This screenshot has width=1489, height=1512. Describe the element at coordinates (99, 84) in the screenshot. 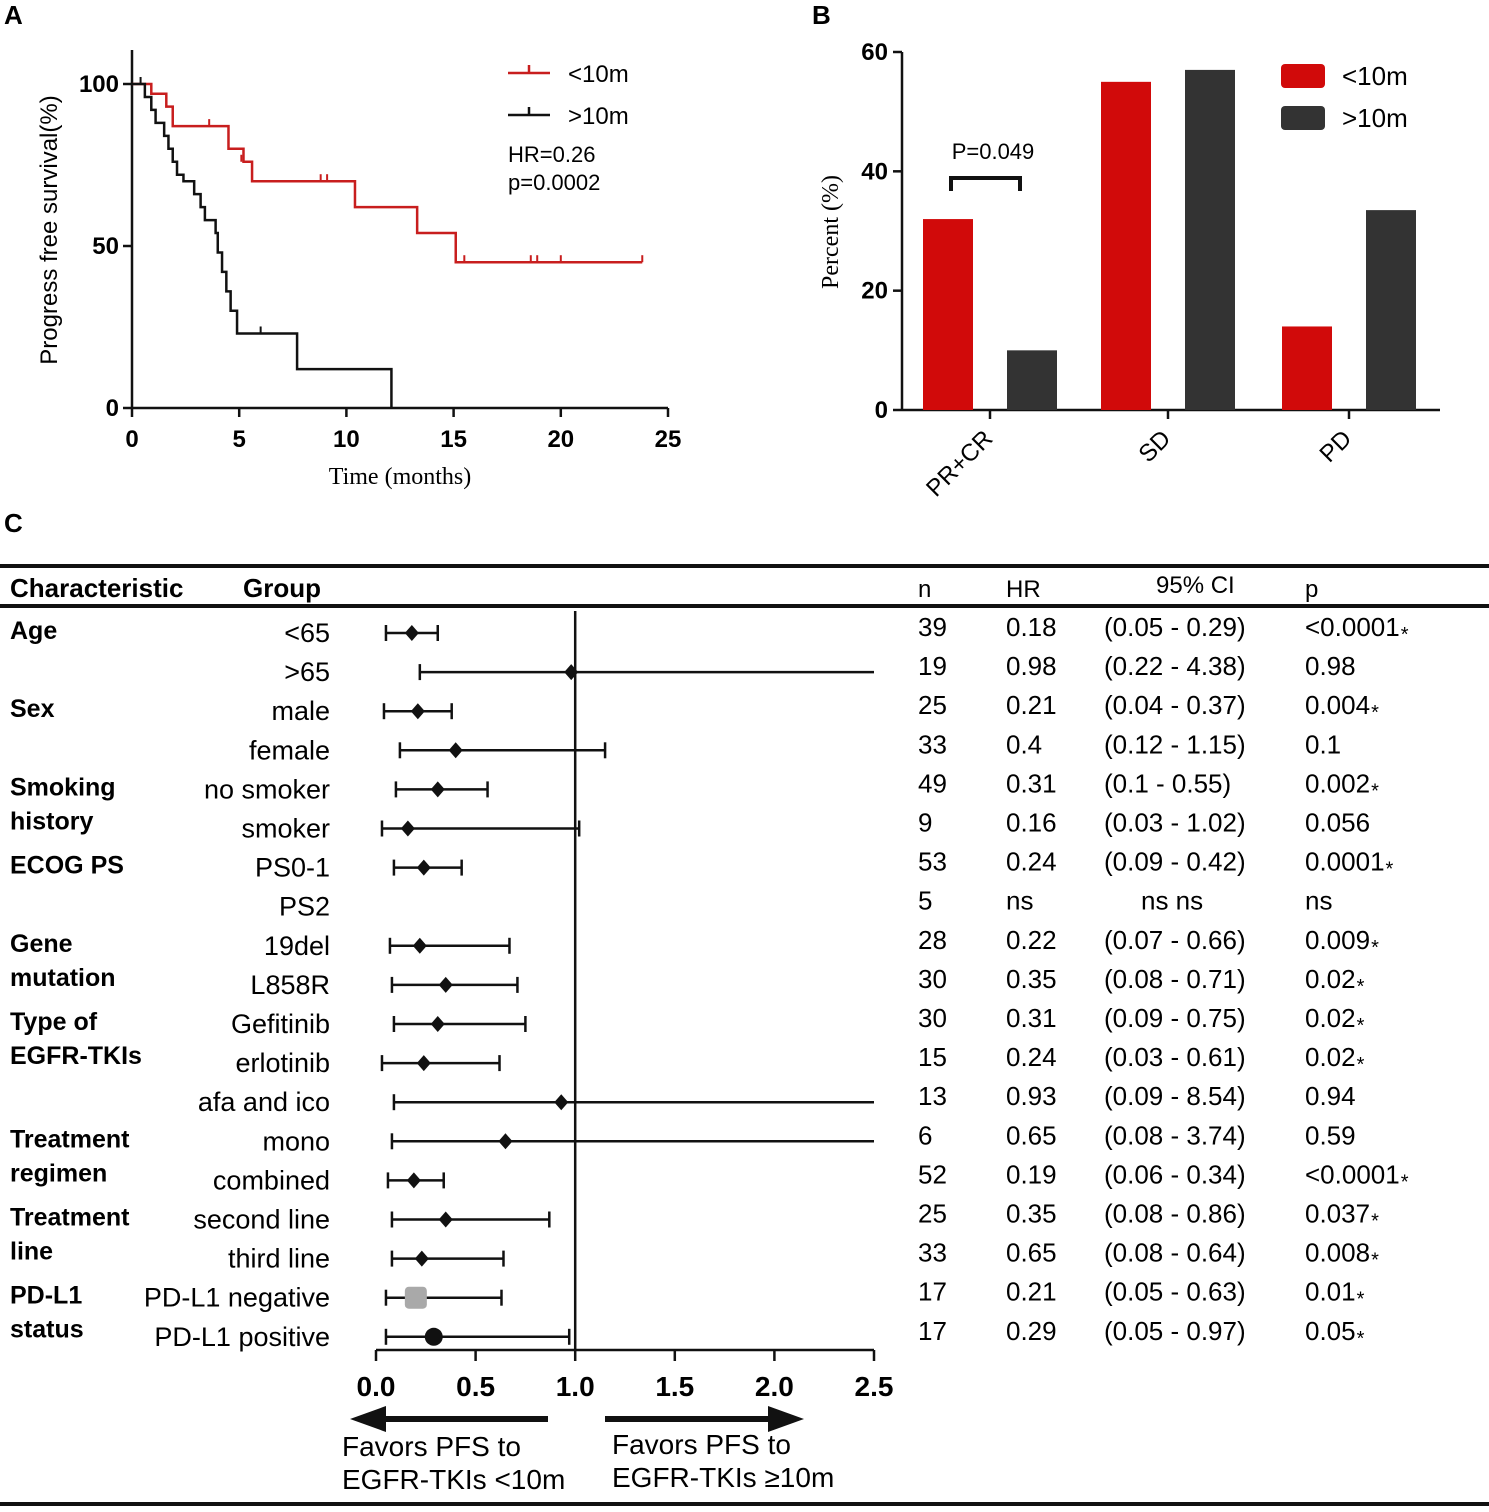

I see `km-y-tick-label: 100` at that location.